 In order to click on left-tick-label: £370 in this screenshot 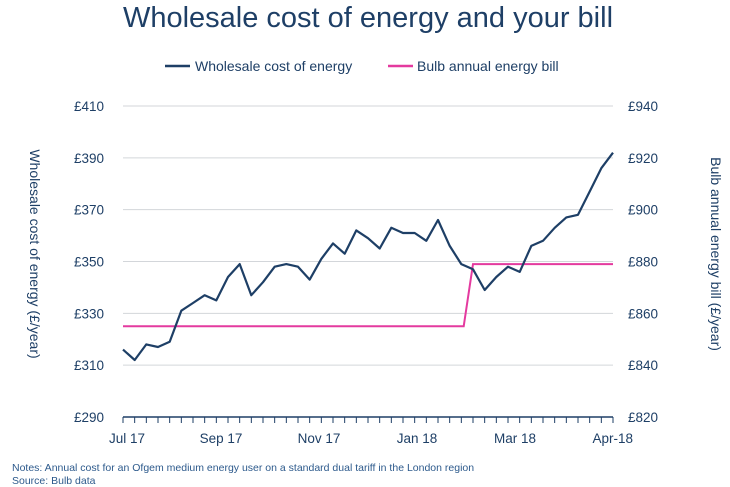, I will do `click(89, 210)`.